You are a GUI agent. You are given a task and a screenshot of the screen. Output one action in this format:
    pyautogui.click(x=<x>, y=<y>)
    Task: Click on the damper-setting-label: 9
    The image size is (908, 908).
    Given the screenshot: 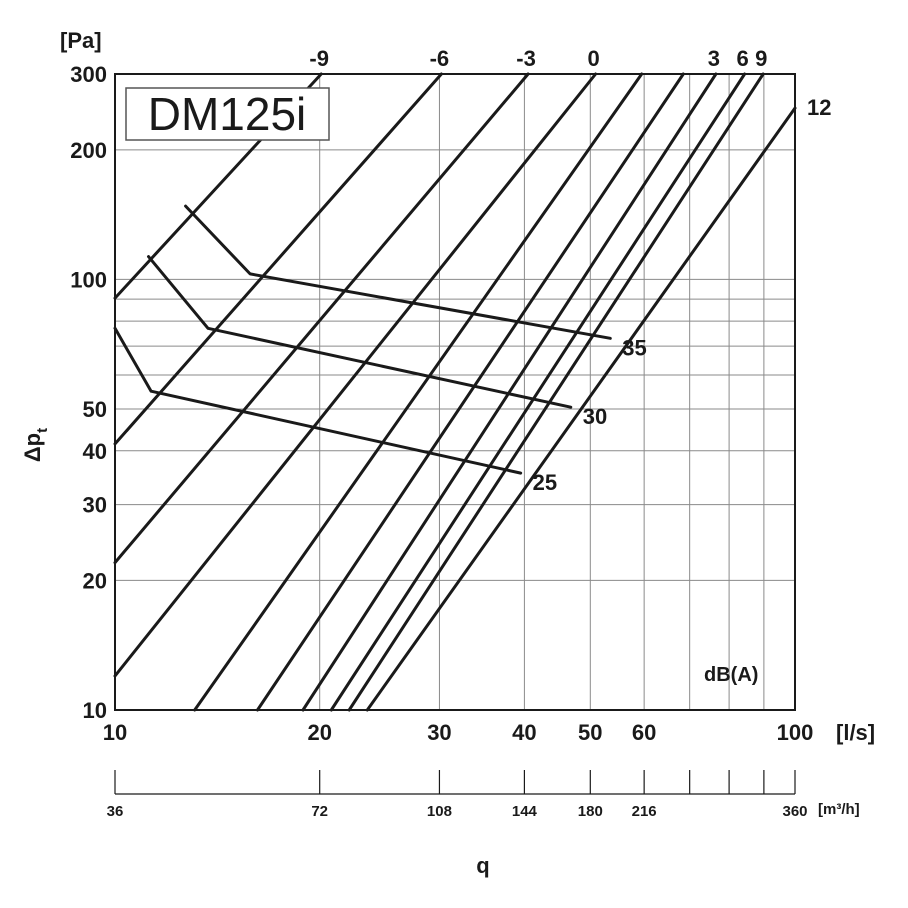 What is the action you would take?
    pyautogui.click(x=761, y=58)
    